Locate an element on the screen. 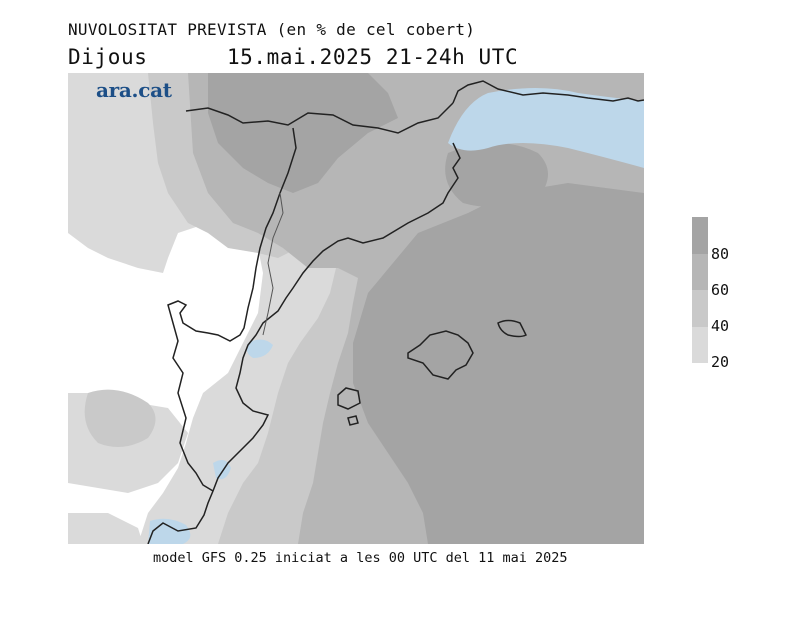 This screenshot has width=800, height=617. island-ibiza is located at coordinates (349, 398).